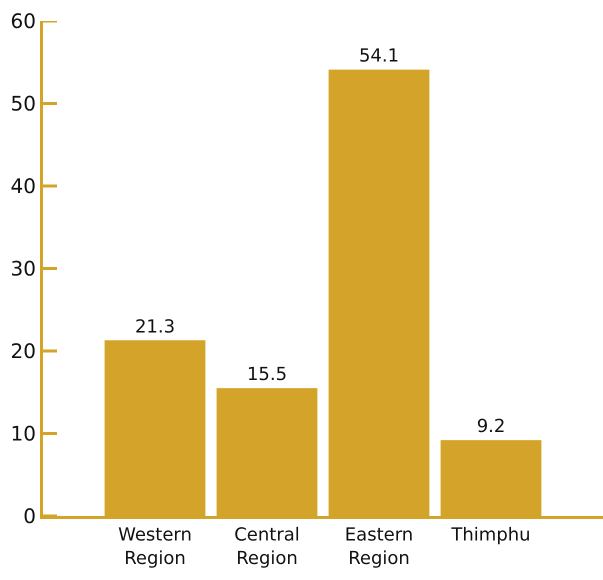  Describe the element at coordinates (379, 56) in the screenshot. I see `data-label: 54.1` at that location.